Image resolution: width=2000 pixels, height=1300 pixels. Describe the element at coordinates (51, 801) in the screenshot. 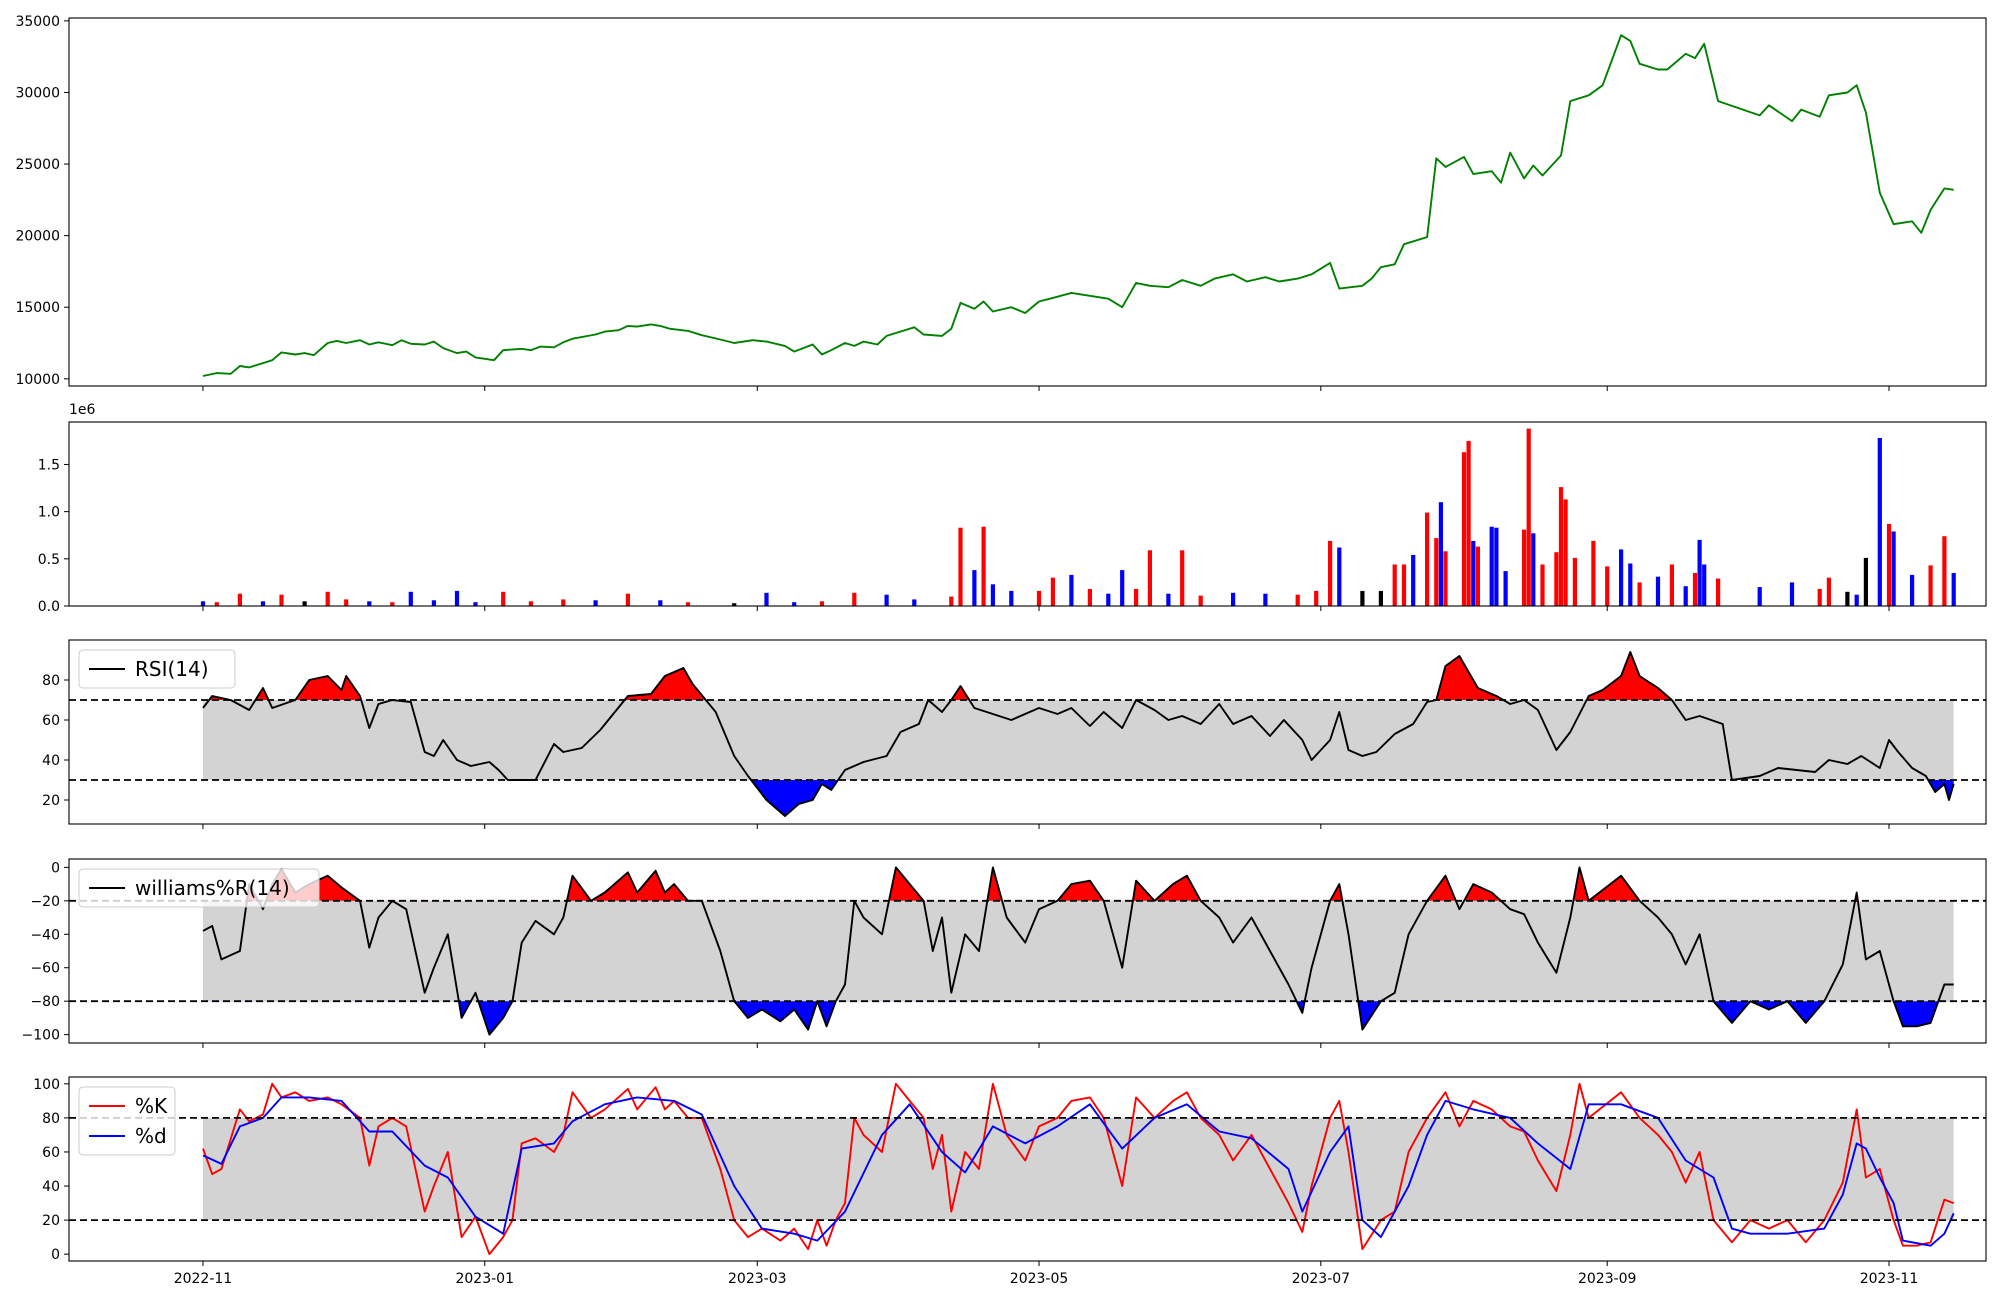

I see `y-tick-label: 20` at that location.